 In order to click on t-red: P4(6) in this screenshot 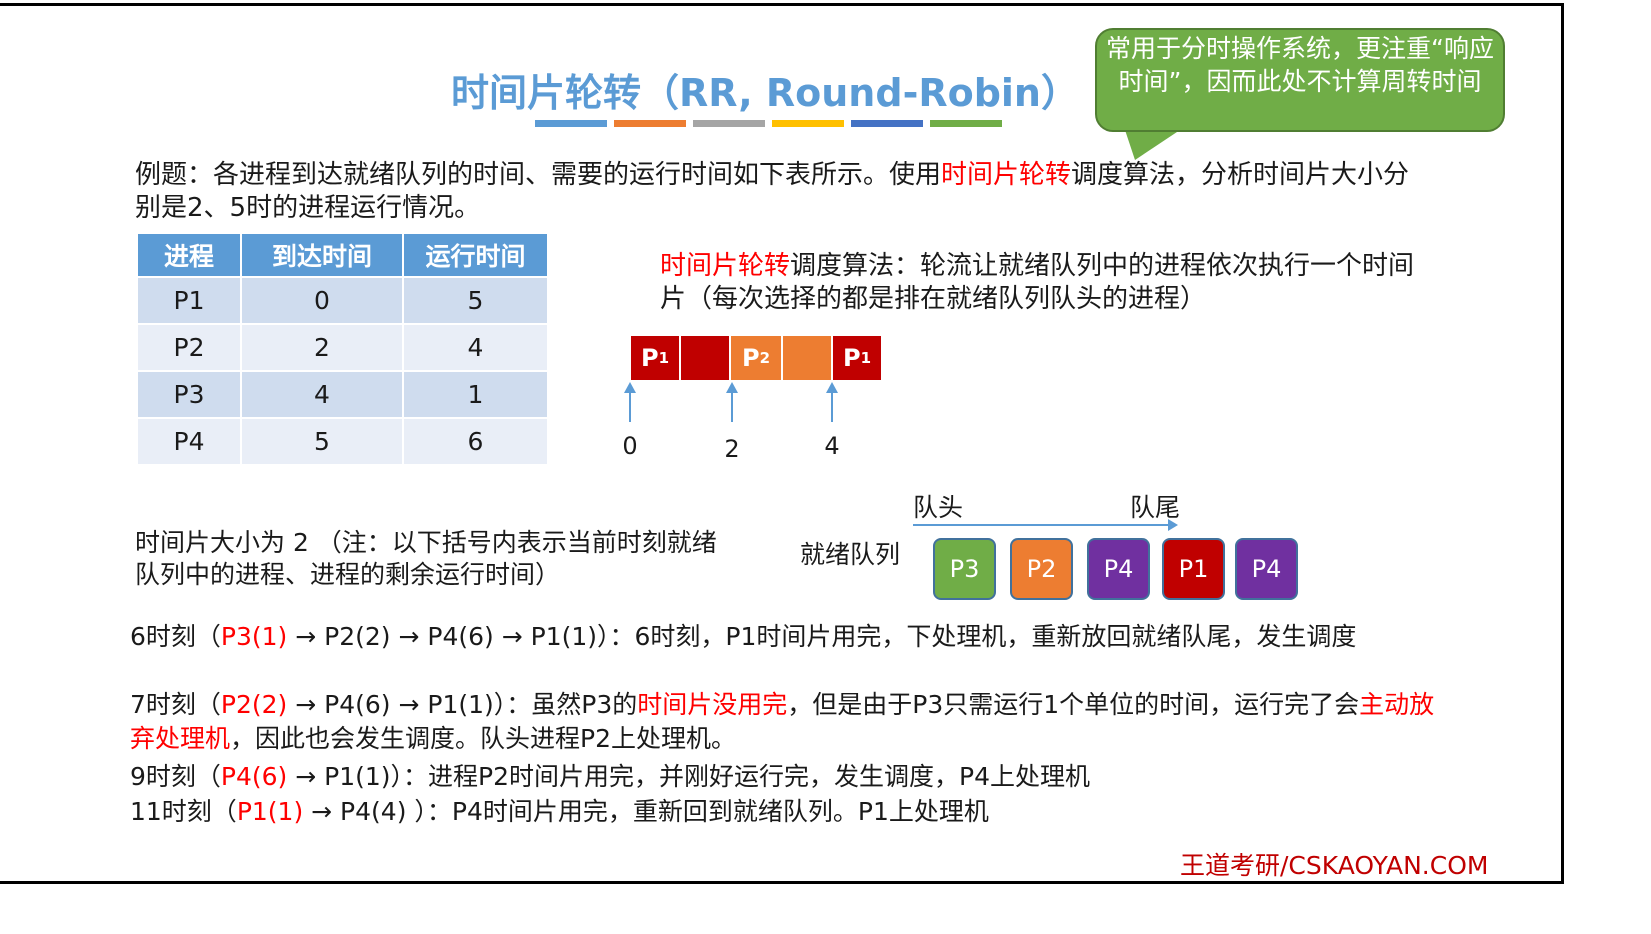, I will do `click(254, 776)`.